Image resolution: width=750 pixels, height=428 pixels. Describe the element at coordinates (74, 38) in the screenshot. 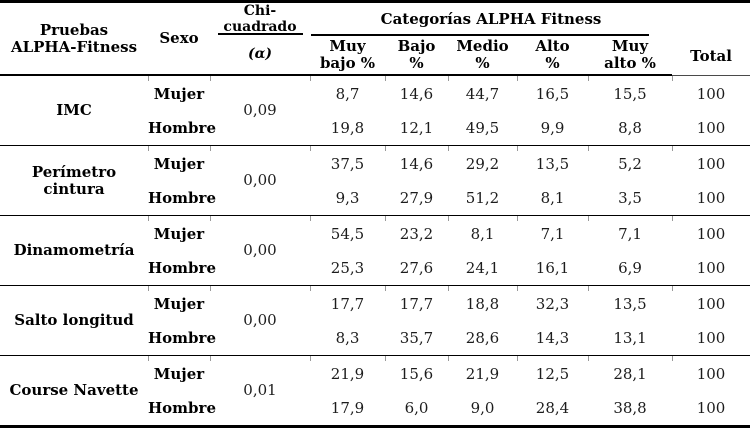

I see `header-pruebas-alpha-fitness: Pruebas ALPHA-Fitness` at that location.